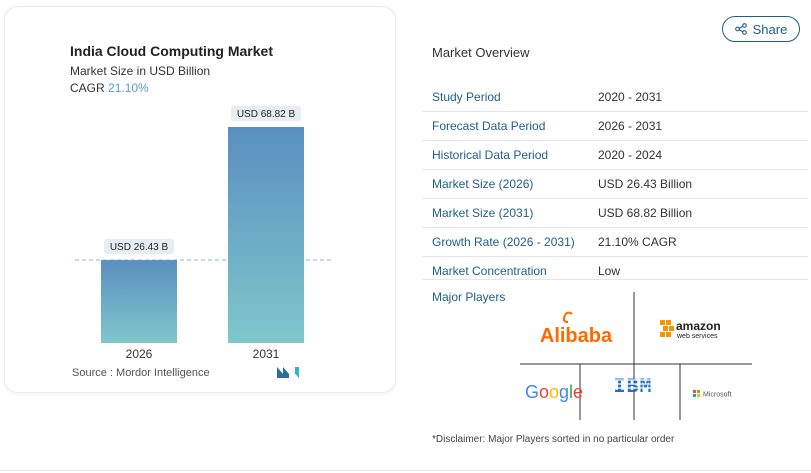 Image resolution: width=811 pixels, height=473 pixels. What do you see at coordinates (266, 354) in the screenshot?
I see `x-tick-label: 2031` at bounding box center [266, 354].